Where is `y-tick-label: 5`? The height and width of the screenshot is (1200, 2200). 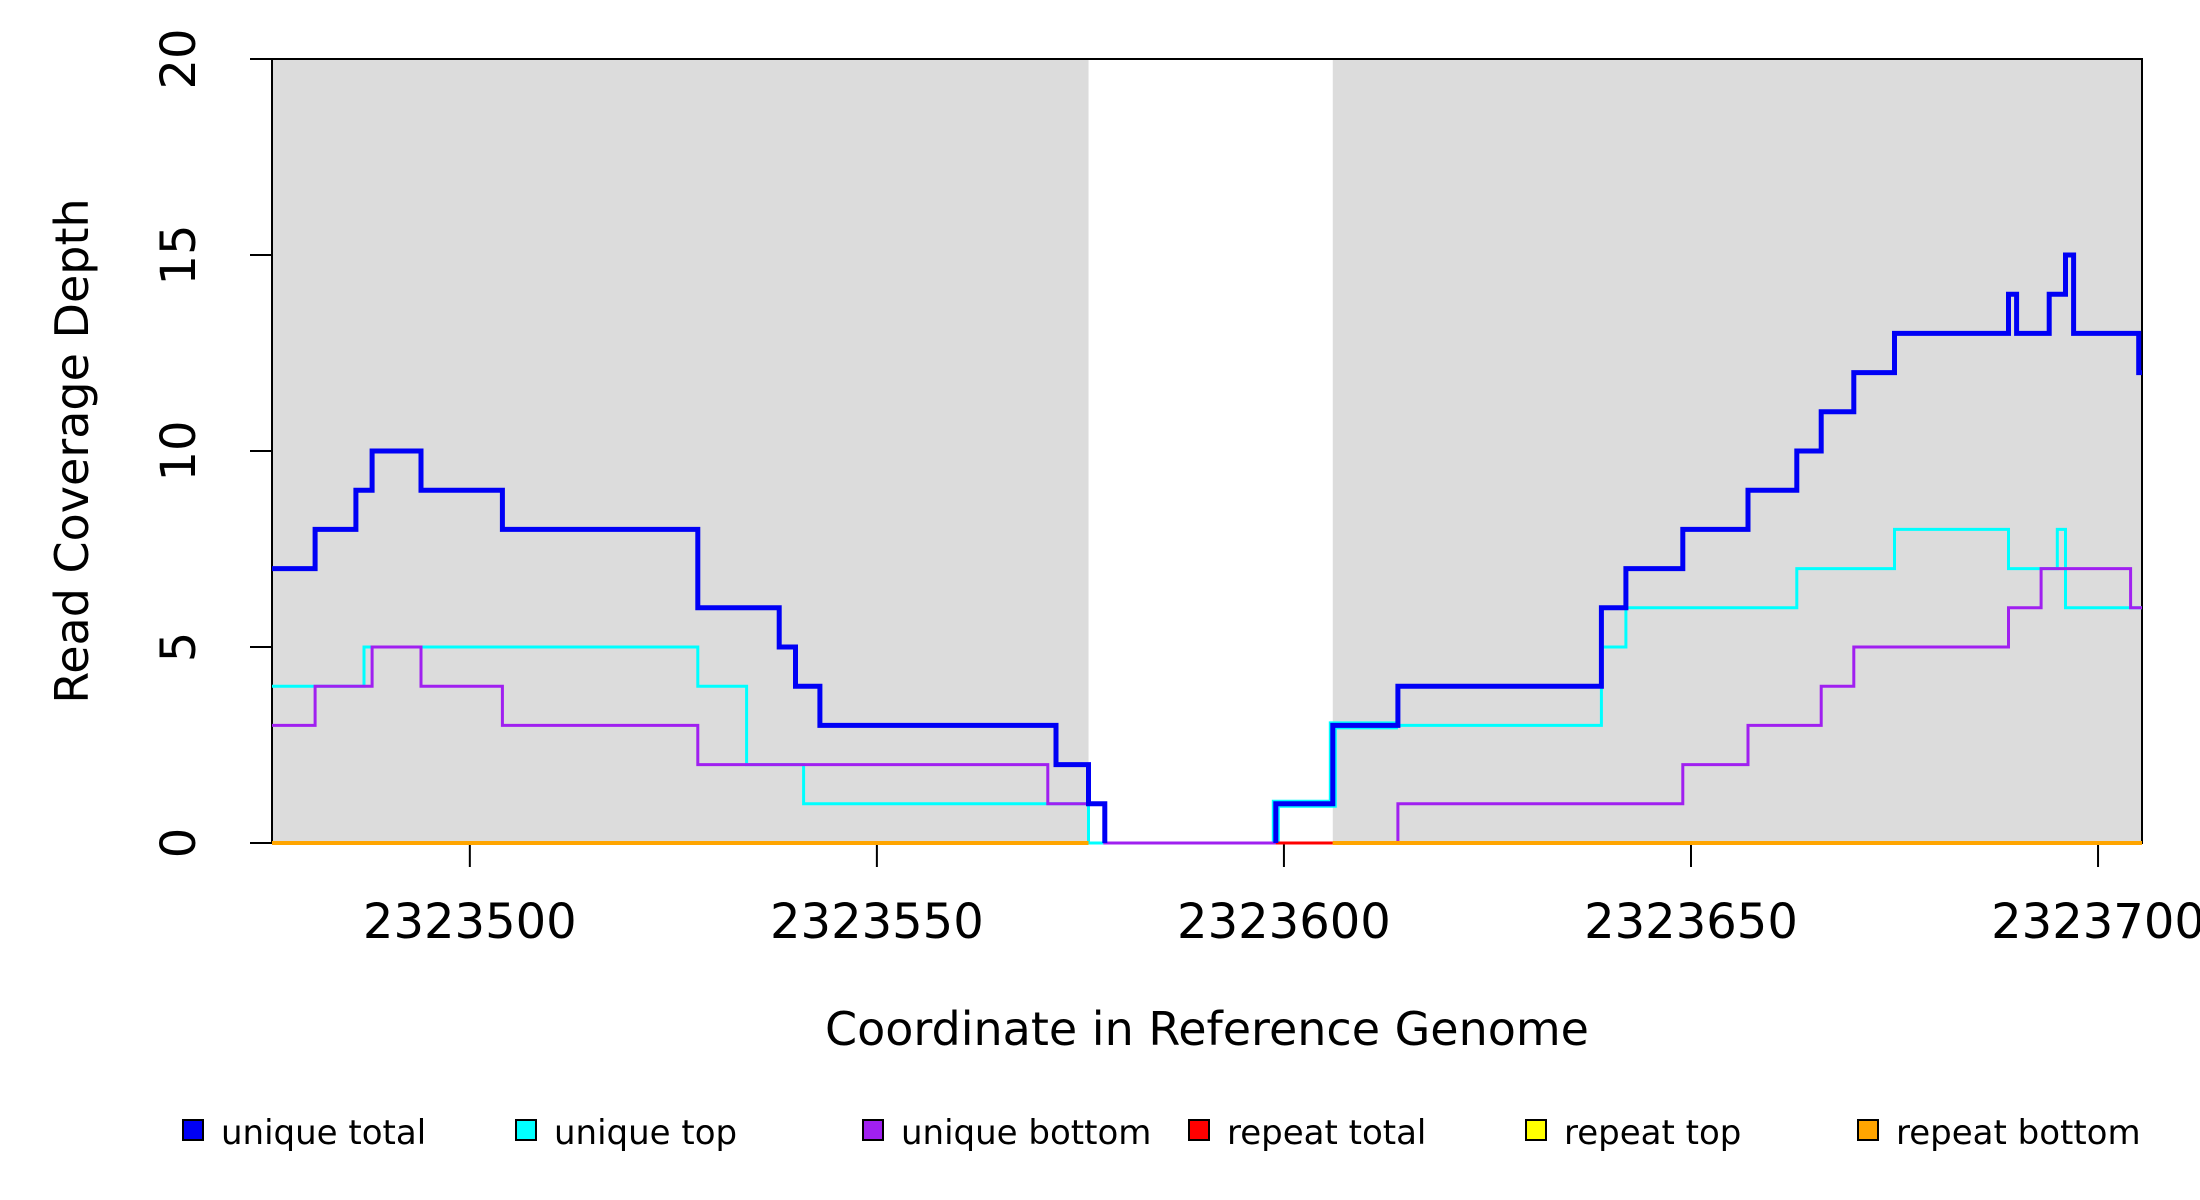
y-tick-label: 5 is located at coordinates (179, 647).